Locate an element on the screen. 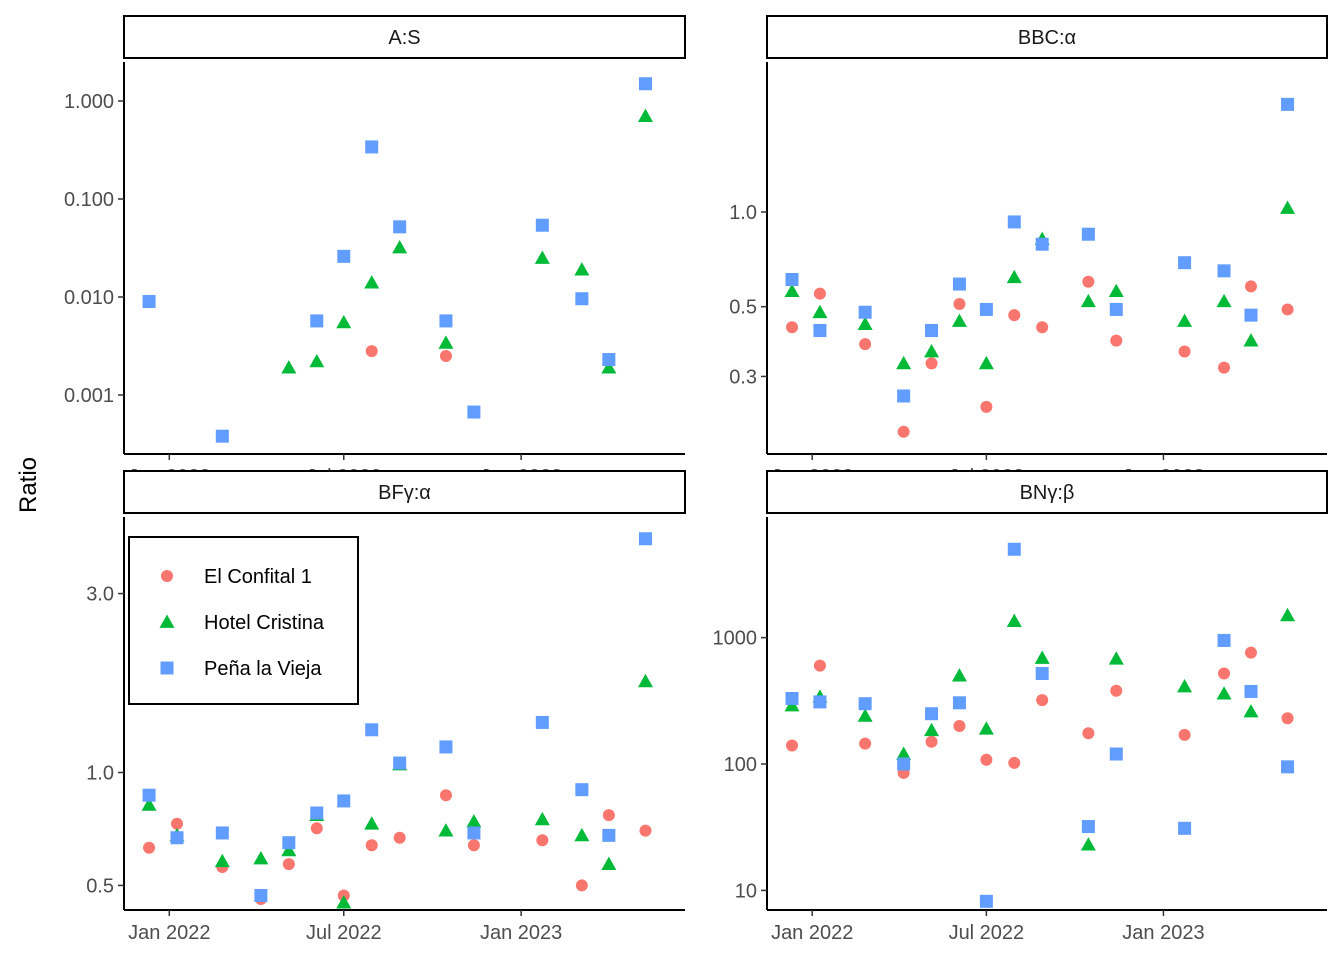  y-tick-label: 0.3 is located at coordinates (743, 377).